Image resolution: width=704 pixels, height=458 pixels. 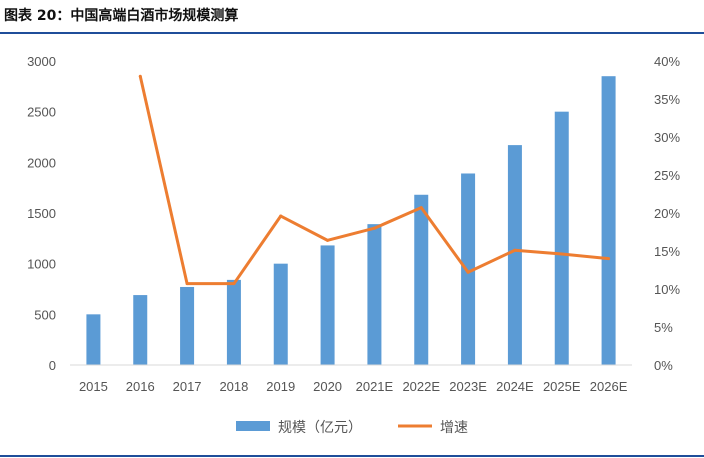 I want to click on x-tick-label: 2022E, so click(x=421, y=386).